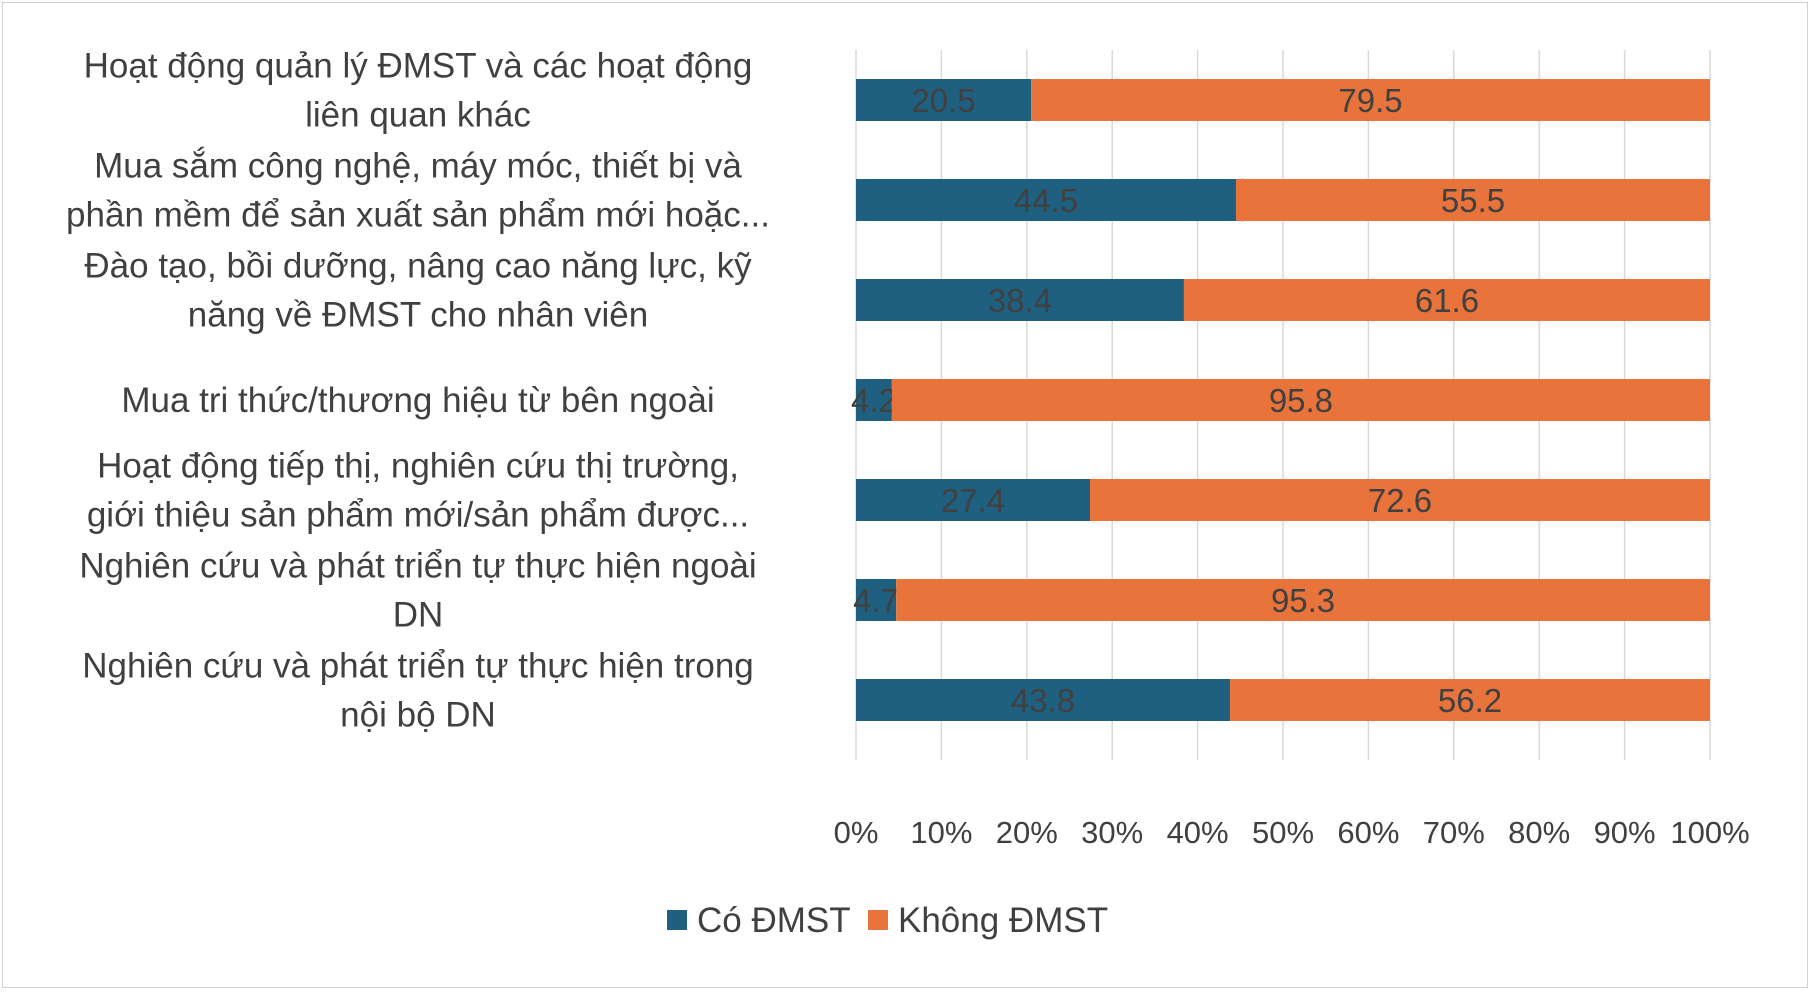  I want to click on x-tick-label: 70%, so click(1454, 832).